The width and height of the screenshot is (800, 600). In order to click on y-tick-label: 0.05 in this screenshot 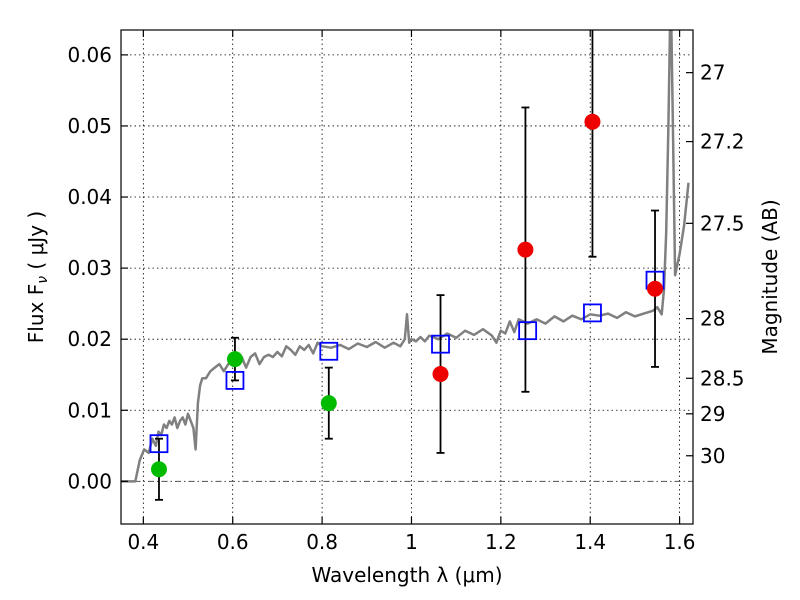, I will do `click(89, 126)`.